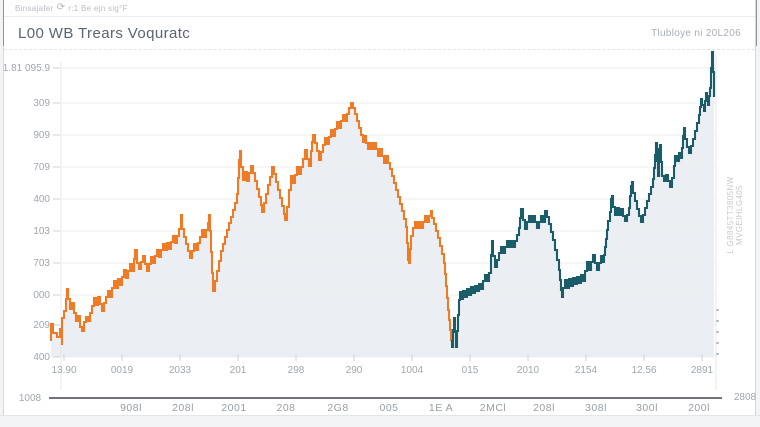 The height and width of the screenshot is (427, 760). I want to click on x-tick-label-row2: 208, so click(285, 408).